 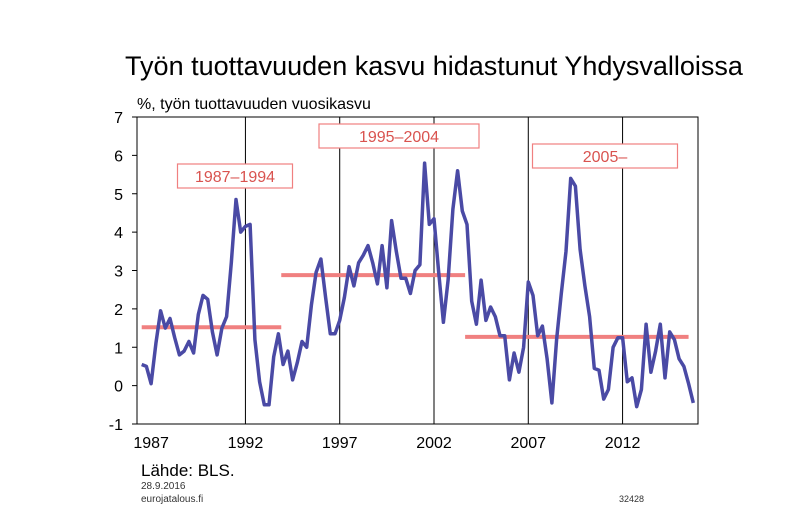 I want to click on x-tick-label: 2007, so click(x=528, y=443).